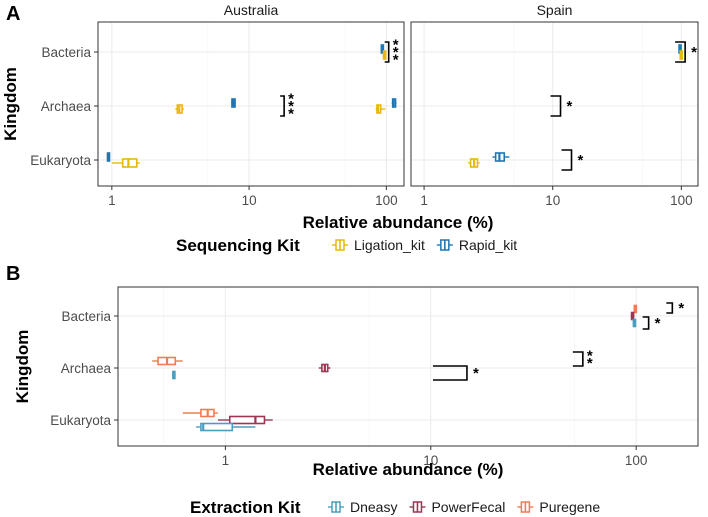  I want to click on box-australia-eukaryota-ligation-kit, so click(125, 163).